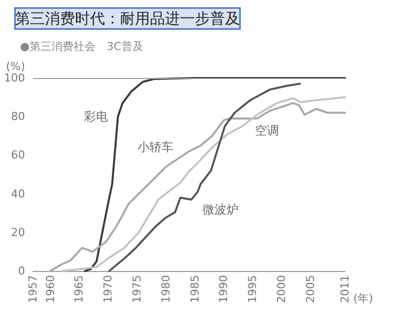 This screenshot has width=406, height=326. What do you see at coordinates (363, 298) in the screenshot?
I see `x-axis-title: (年)` at bounding box center [363, 298].